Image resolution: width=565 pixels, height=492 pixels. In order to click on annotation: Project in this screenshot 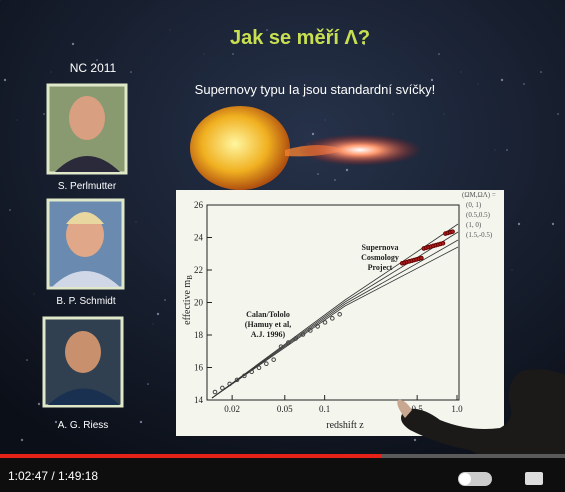, I will do `click(380, 267)`.